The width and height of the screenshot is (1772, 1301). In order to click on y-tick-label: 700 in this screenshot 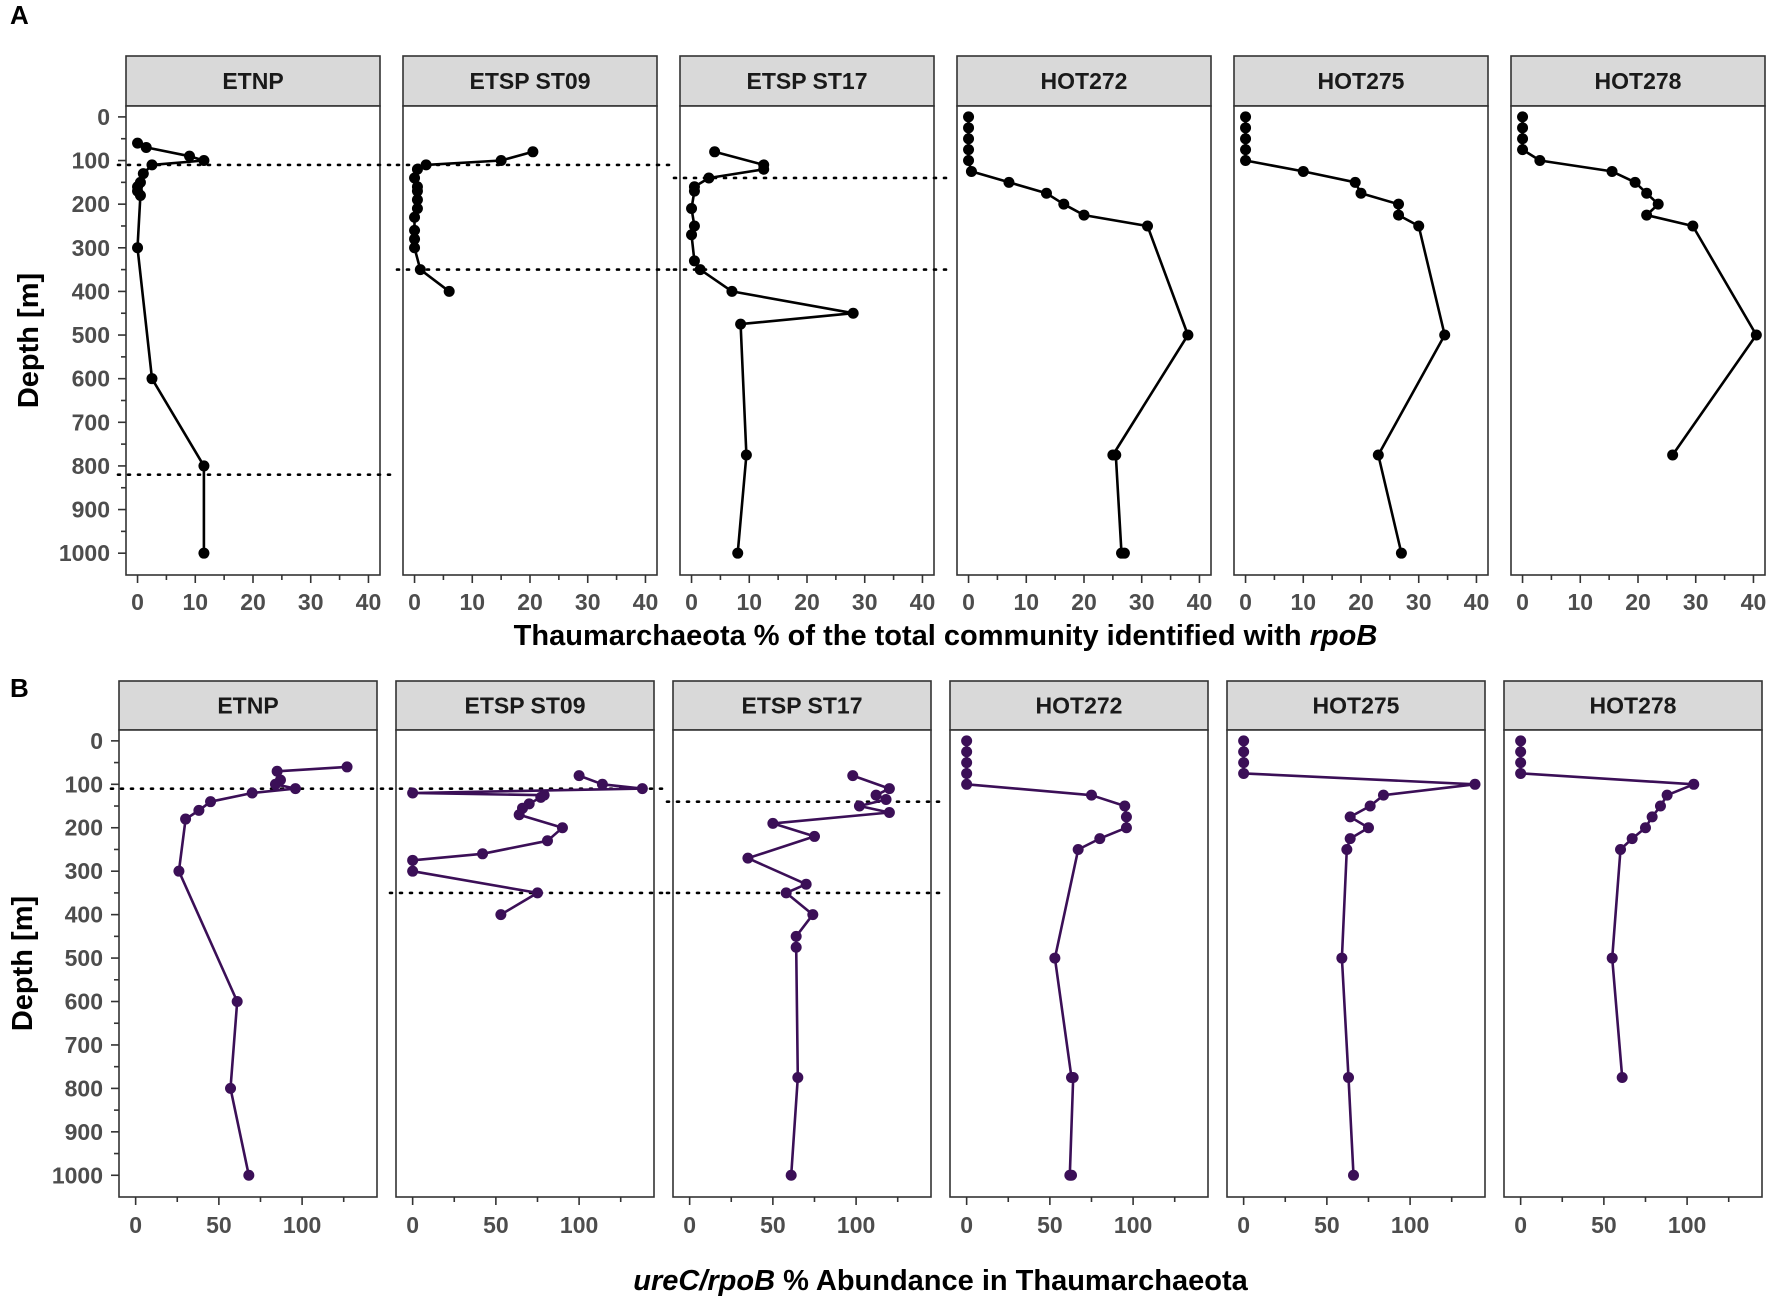, I will do `click(84, 1045)`.